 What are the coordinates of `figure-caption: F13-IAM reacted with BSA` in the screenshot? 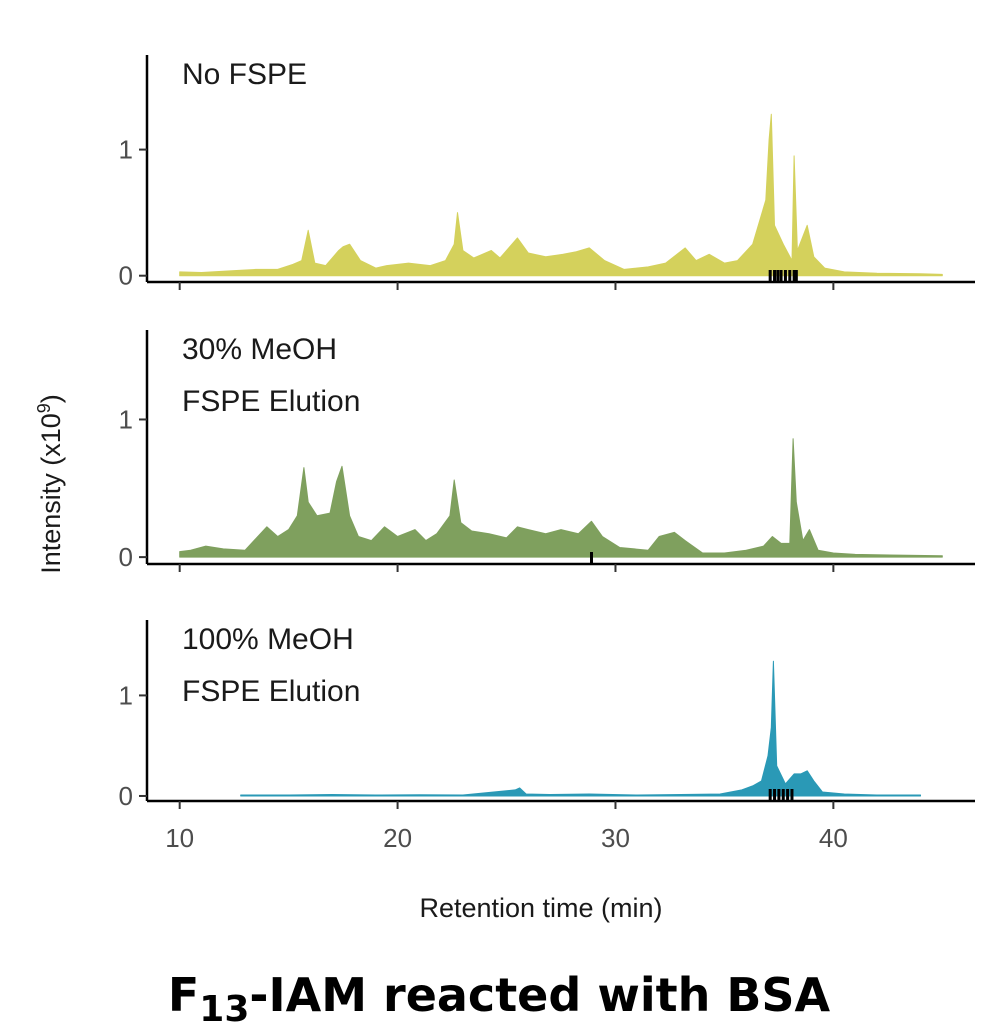 It's located at (499, 999).